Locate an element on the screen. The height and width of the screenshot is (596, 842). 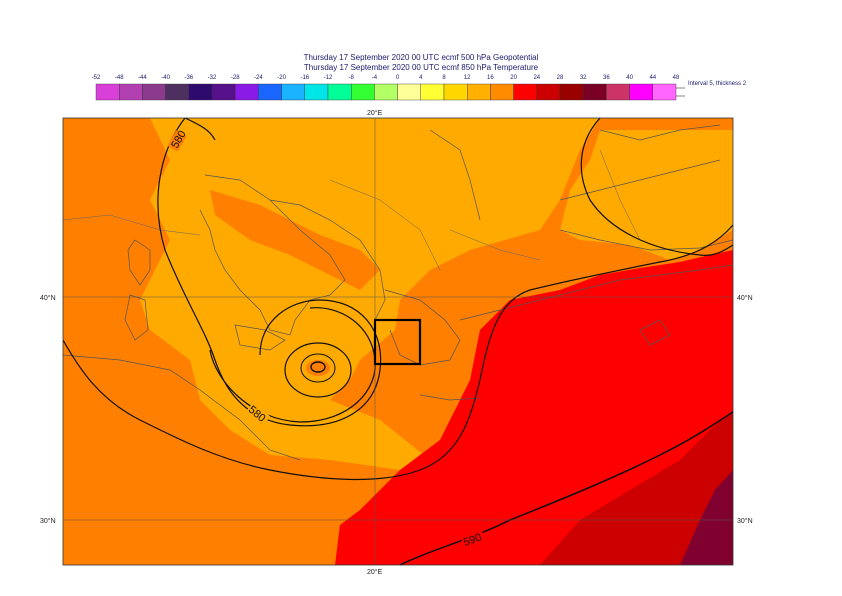
contour-580-outer is located at coordinates (269, 272).